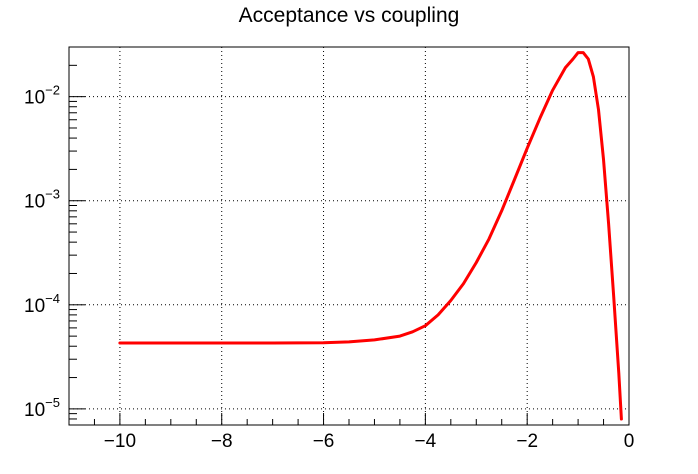 The height and width of the screenshot is (474, 698). What do you see at coordinates (629, 441) in the screenshot?
I see `x-tick-label: 0` at bounding box center [629, 441].